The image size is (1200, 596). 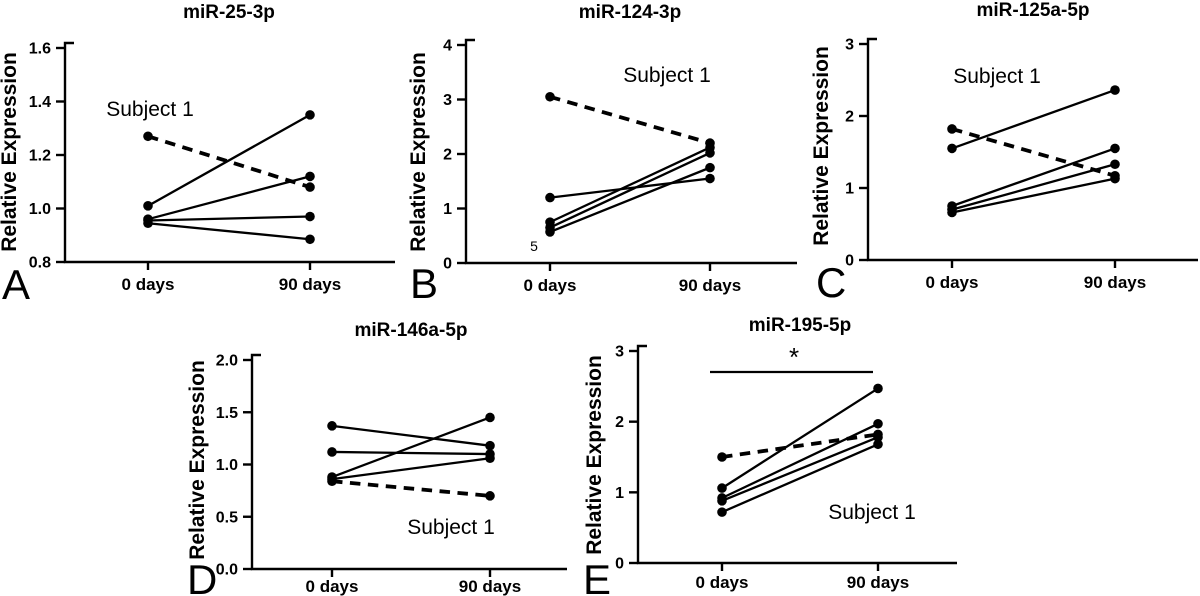 I want to click on panel-letter: E, so click(x=597, y=576).